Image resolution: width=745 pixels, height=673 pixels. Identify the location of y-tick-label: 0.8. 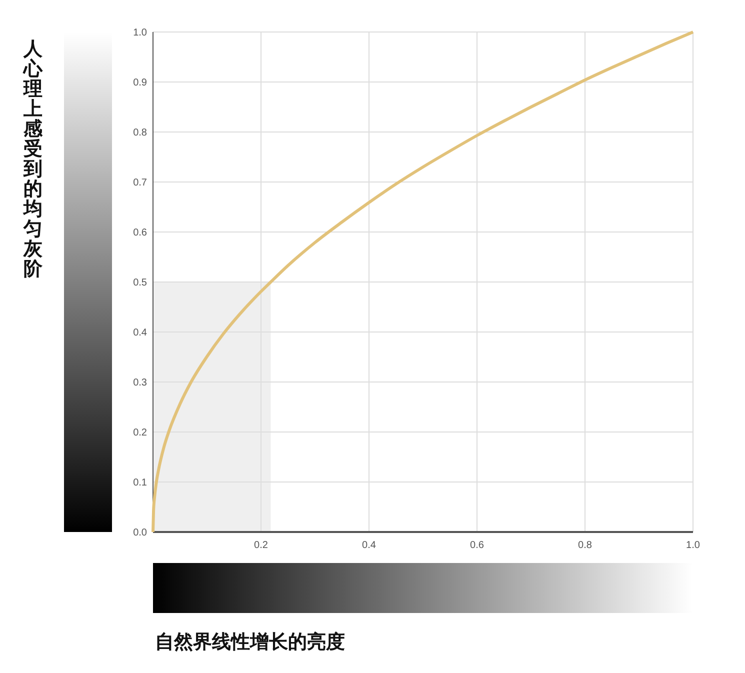
(140, 133).